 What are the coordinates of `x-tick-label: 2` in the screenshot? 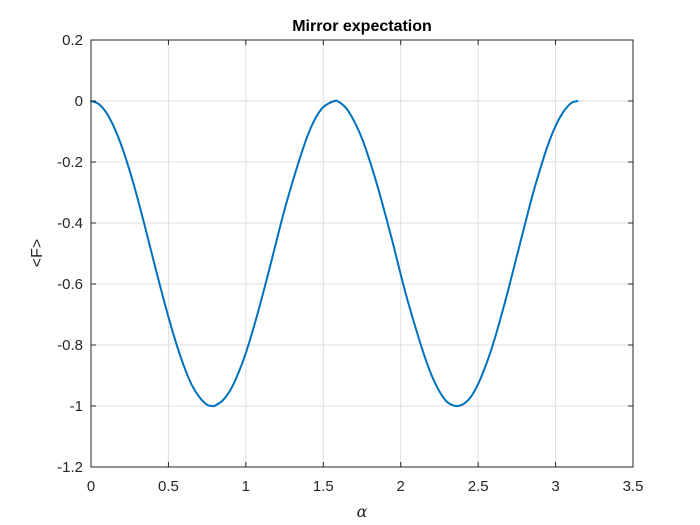 It's located at (401, 486).